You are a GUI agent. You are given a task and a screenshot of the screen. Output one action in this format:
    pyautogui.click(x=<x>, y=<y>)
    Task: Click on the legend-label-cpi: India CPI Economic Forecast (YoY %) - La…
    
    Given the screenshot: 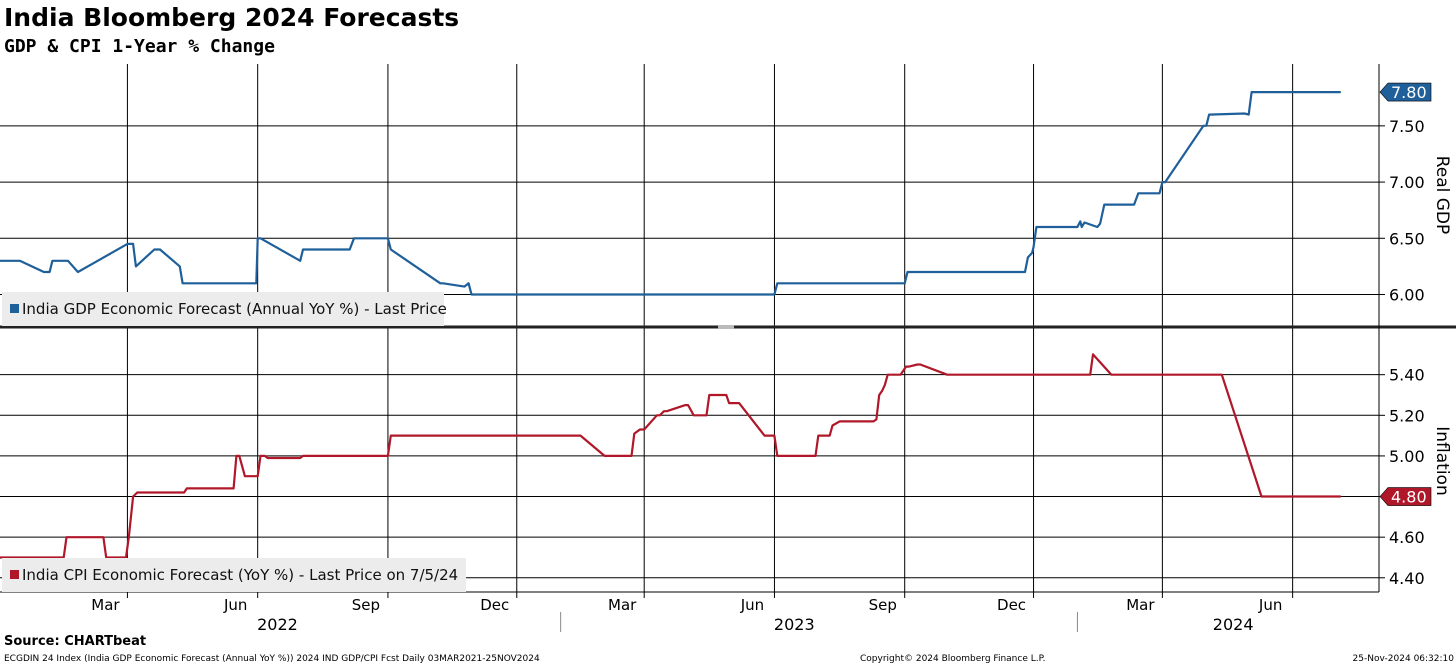 What is the action you would take?
    pyautogui.click(x=240, y=575)
    